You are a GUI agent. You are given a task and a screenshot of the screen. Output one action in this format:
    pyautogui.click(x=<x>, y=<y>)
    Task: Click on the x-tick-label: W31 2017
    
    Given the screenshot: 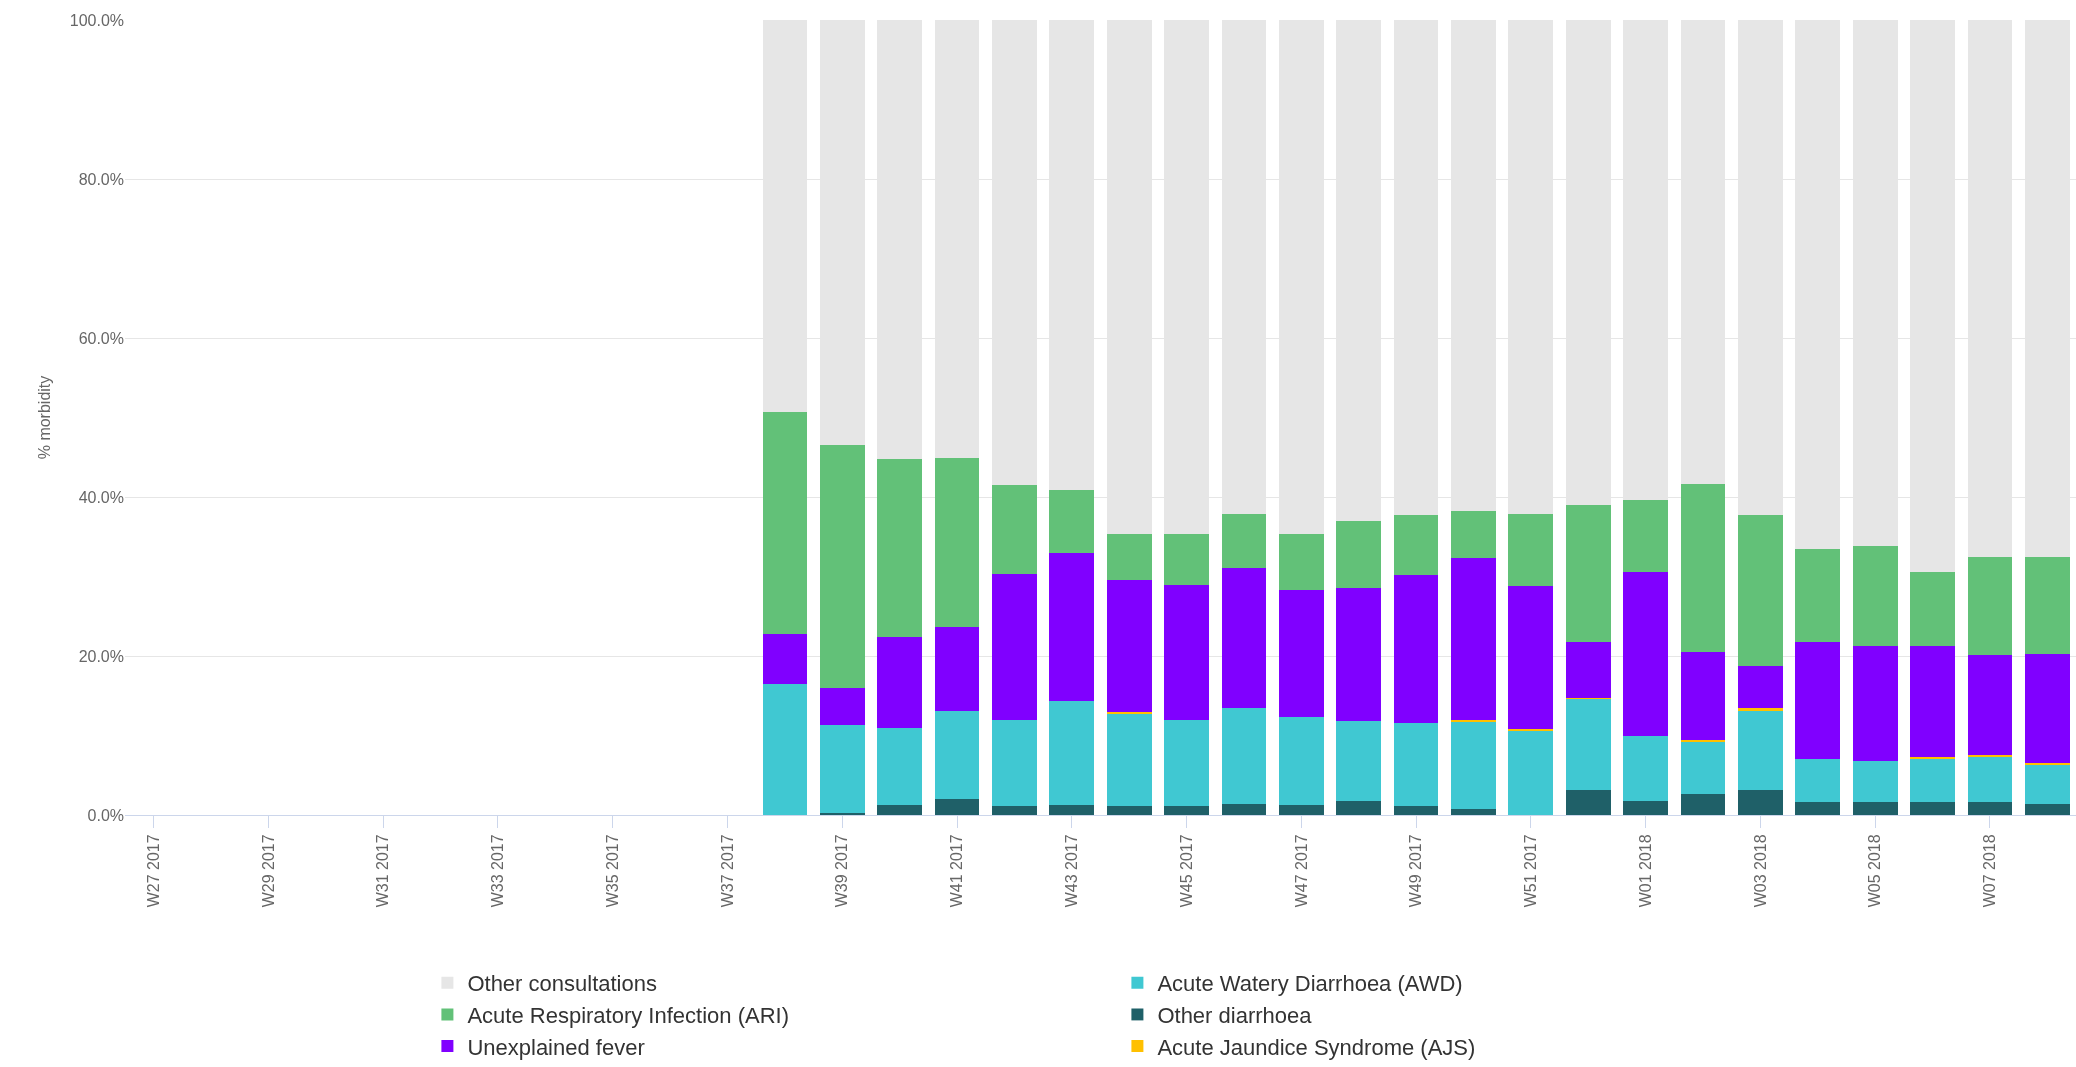 What is the action you would take?
    pyautogui.click(x=383, y=871)
    